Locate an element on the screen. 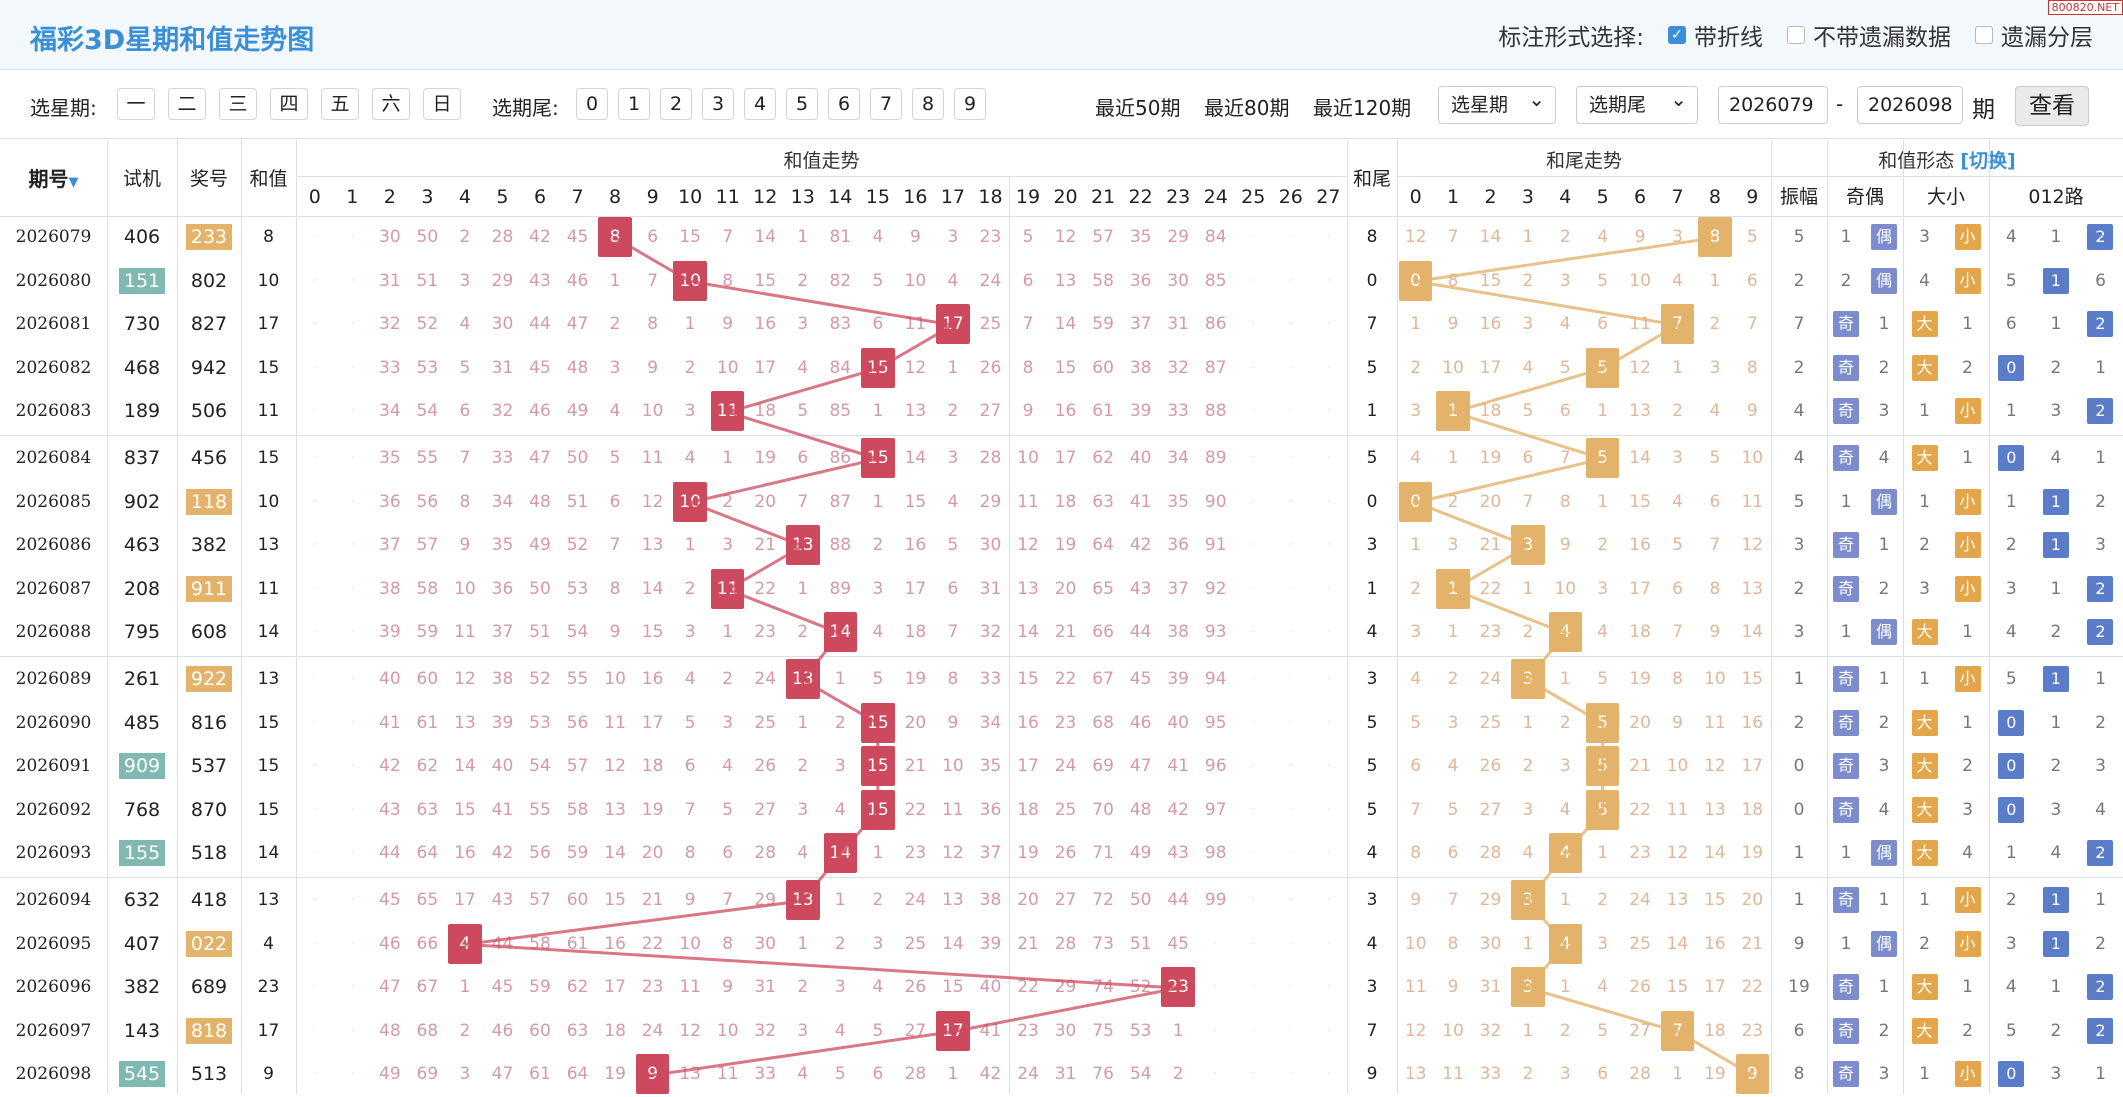  tail-miss-cell: 17 is located at coordinates (1490, 367).